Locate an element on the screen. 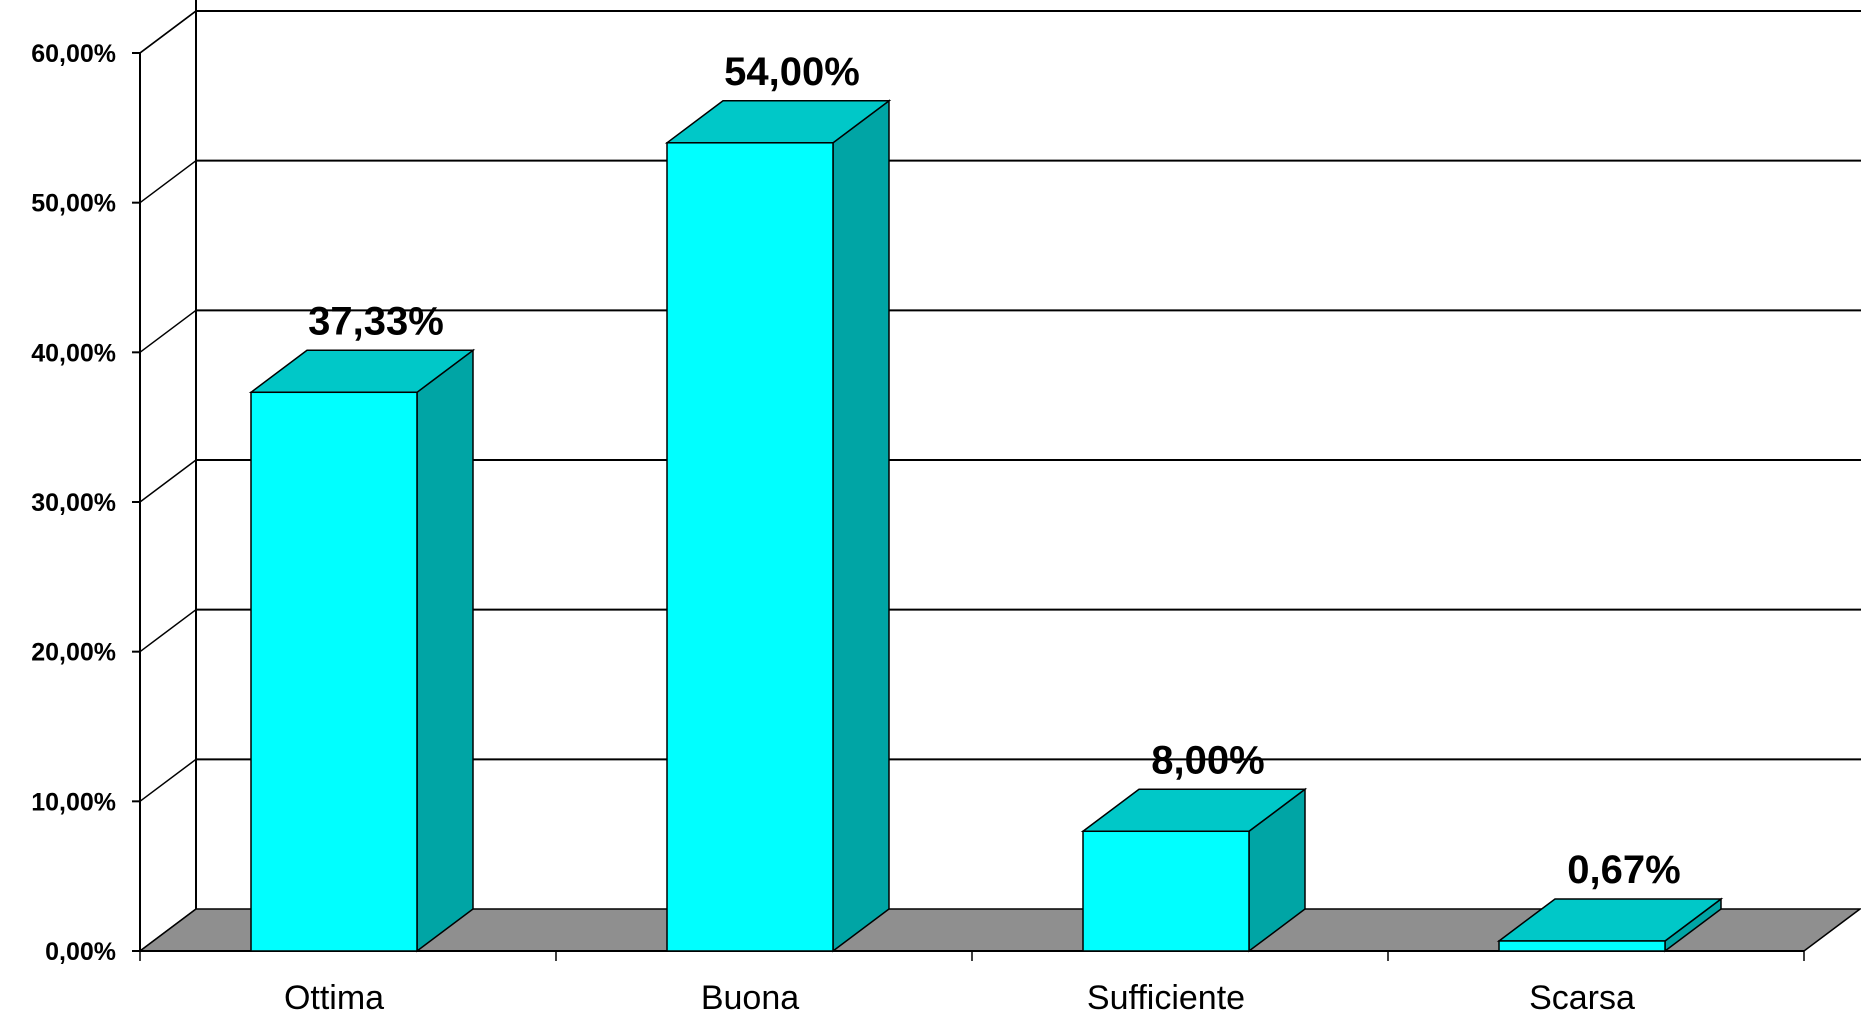 This screenshot has width=1861, height=1025. y-tick-label: 20,00% is located at coordinates (73, 653).